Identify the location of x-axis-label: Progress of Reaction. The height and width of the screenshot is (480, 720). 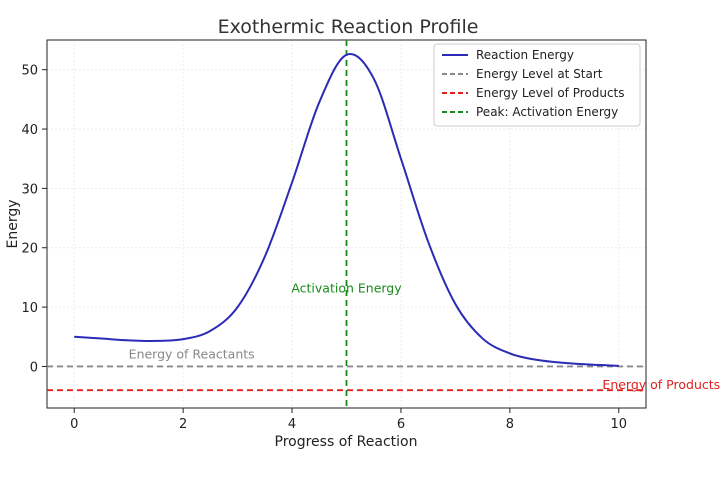
(346, 442).